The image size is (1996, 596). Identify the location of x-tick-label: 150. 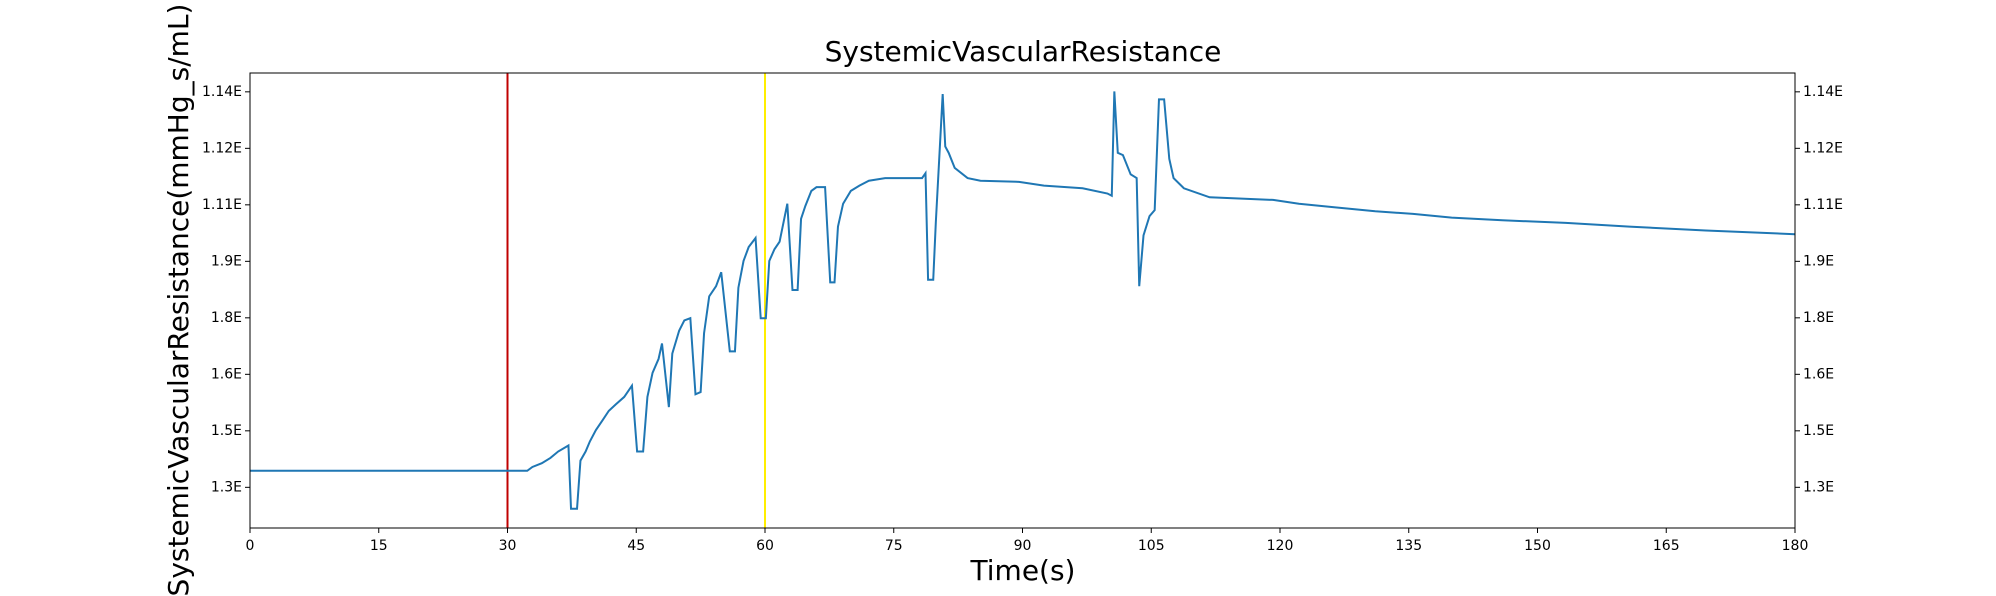
(1537, 546).